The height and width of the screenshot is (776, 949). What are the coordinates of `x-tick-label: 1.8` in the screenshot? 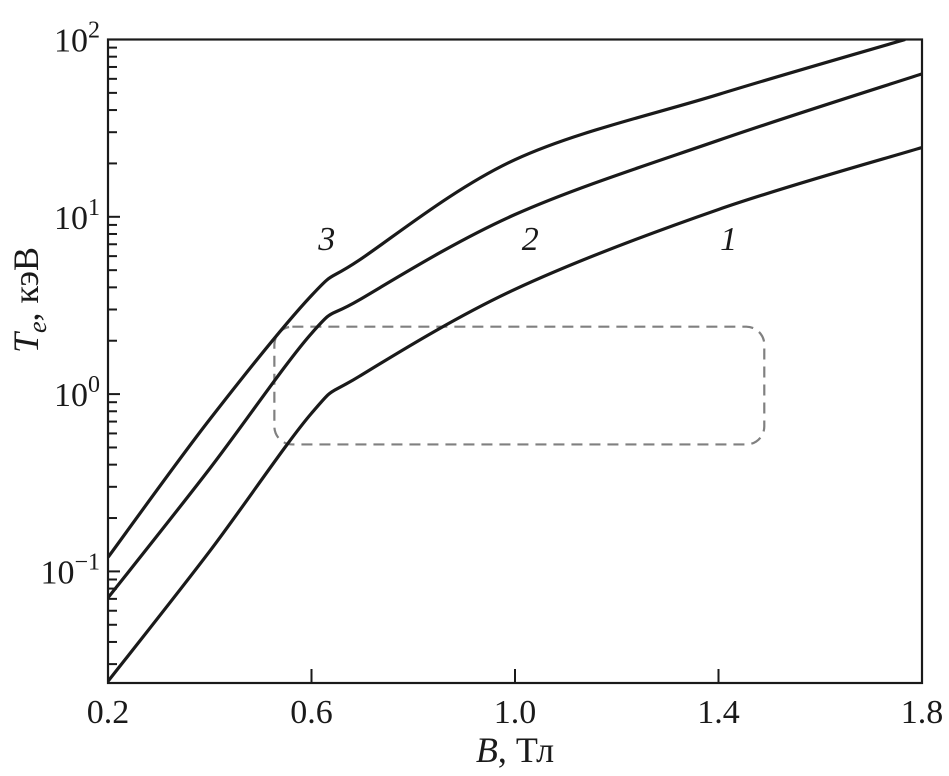 It's located at (922, 712).